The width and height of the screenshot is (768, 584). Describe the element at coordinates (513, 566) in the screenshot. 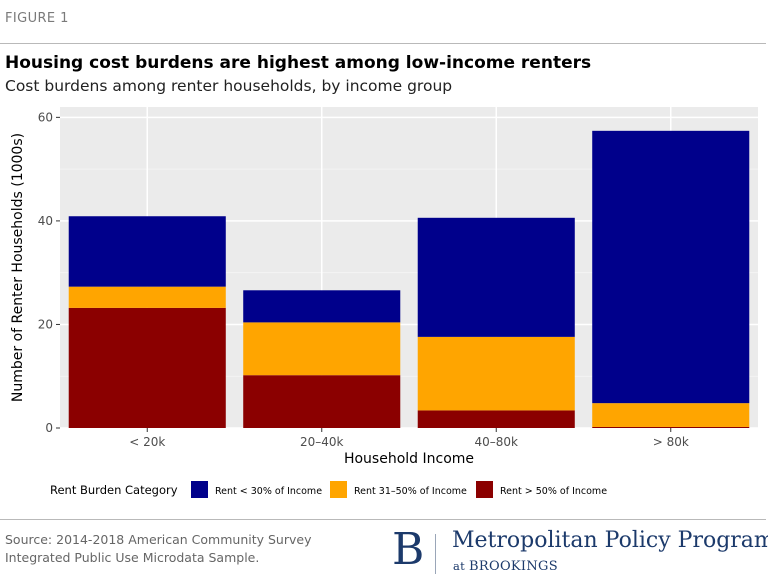

I see `logo-org: BROOKINGS` at that location.